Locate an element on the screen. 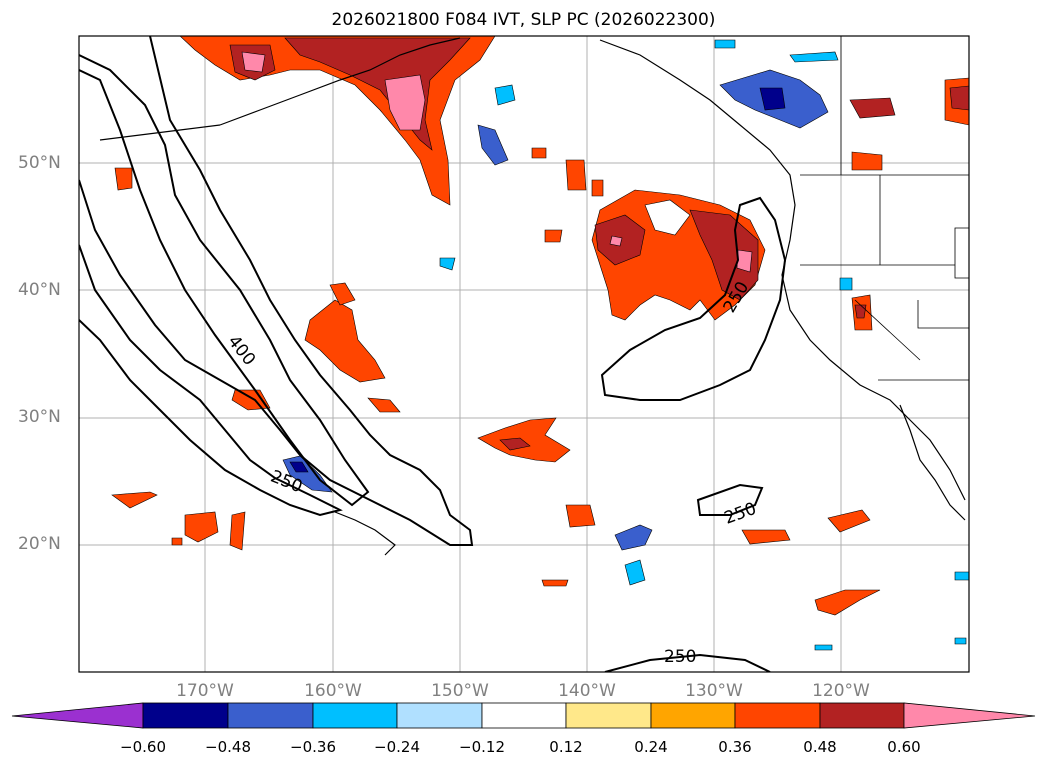  colorbar-tick: 0.12 is located at coordinates (566, 747).